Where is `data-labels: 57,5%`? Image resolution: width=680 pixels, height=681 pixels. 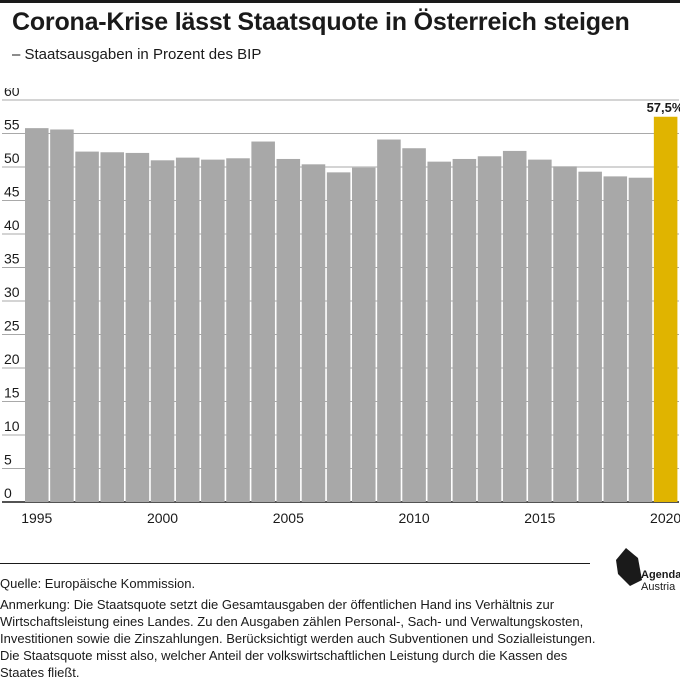
data-labels: 57,5% is located at coordinates (663, 107).